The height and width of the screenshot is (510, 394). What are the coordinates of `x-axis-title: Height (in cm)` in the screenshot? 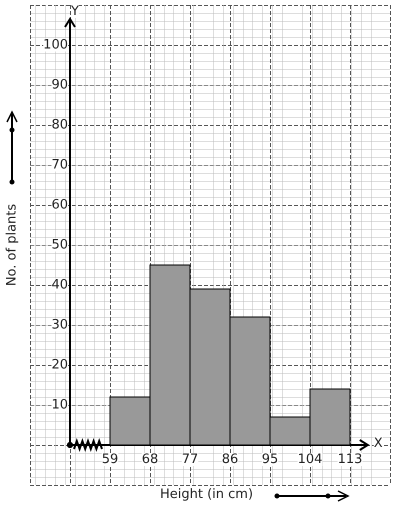 It's located at (207, 494).